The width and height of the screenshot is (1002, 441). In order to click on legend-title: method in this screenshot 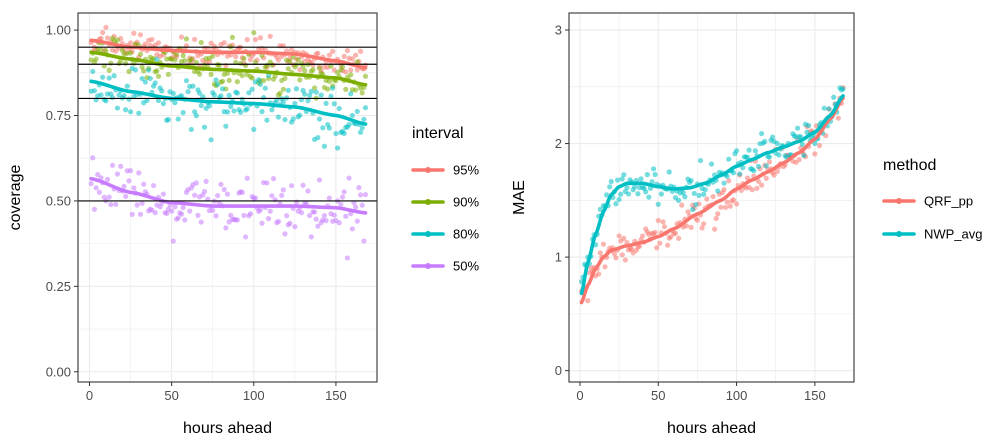, I will do `click(909, 165)`.